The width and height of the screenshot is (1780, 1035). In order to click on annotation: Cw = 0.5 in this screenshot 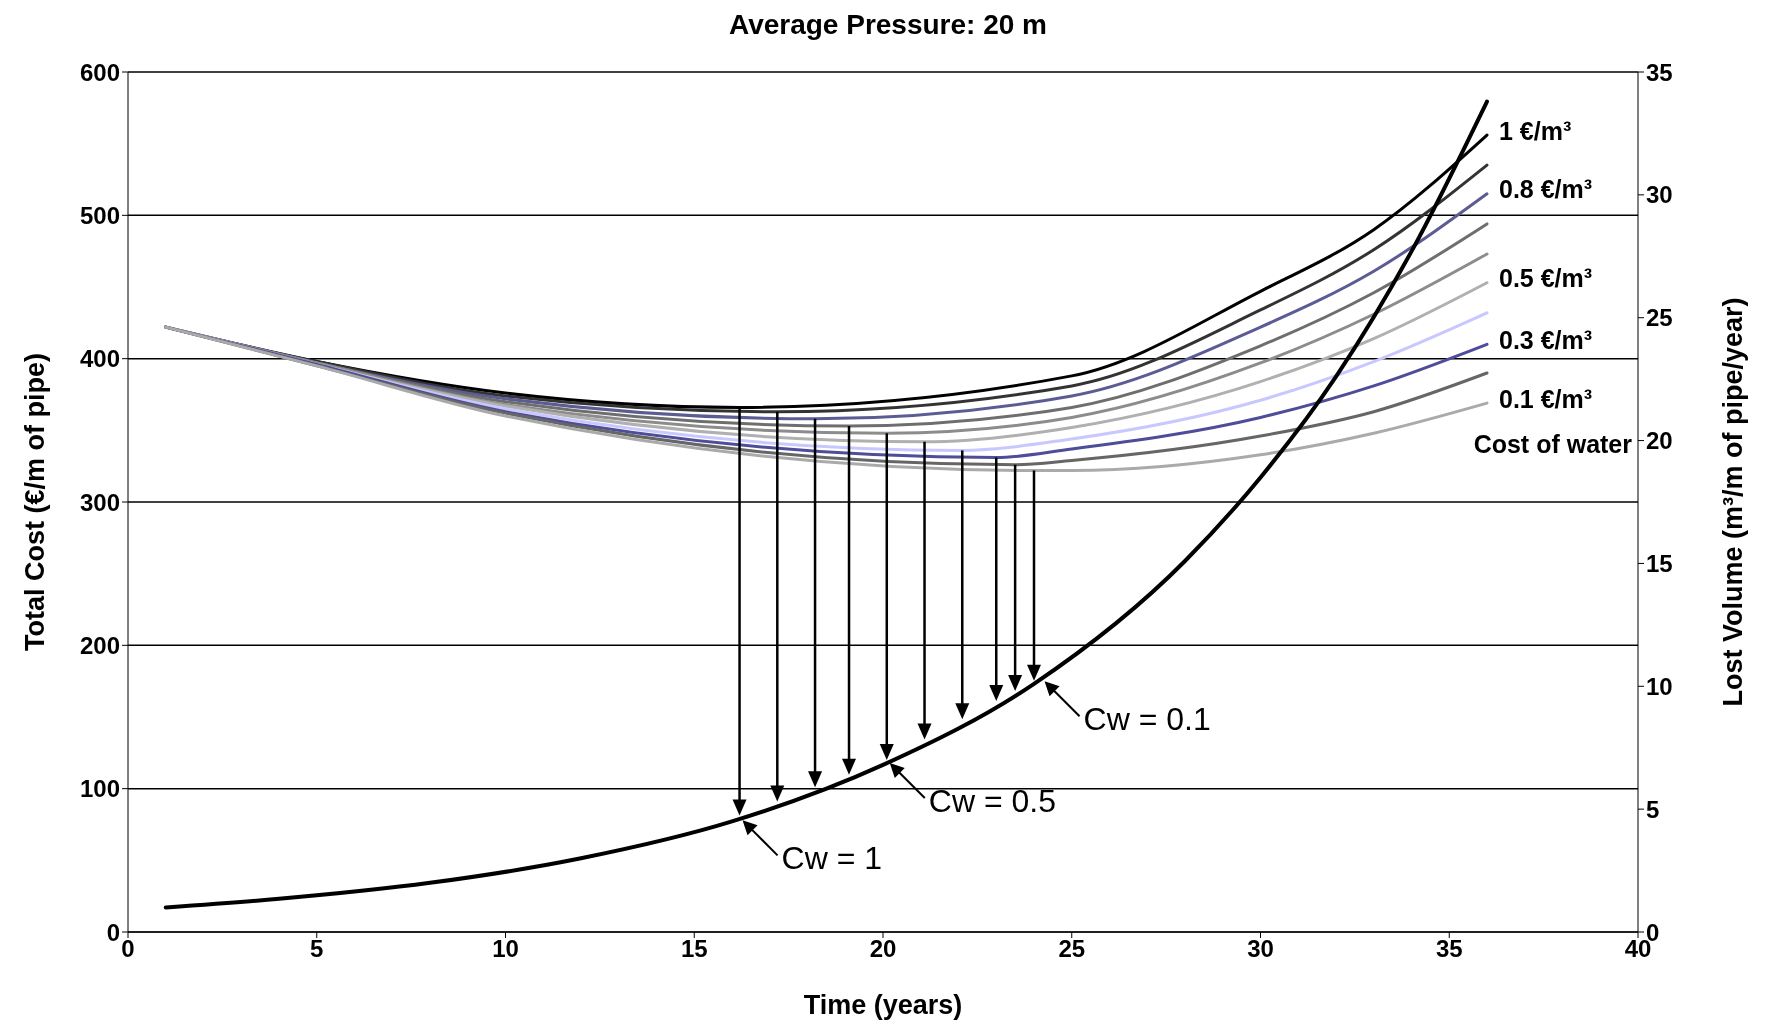, I will do `click(992, 801)`.